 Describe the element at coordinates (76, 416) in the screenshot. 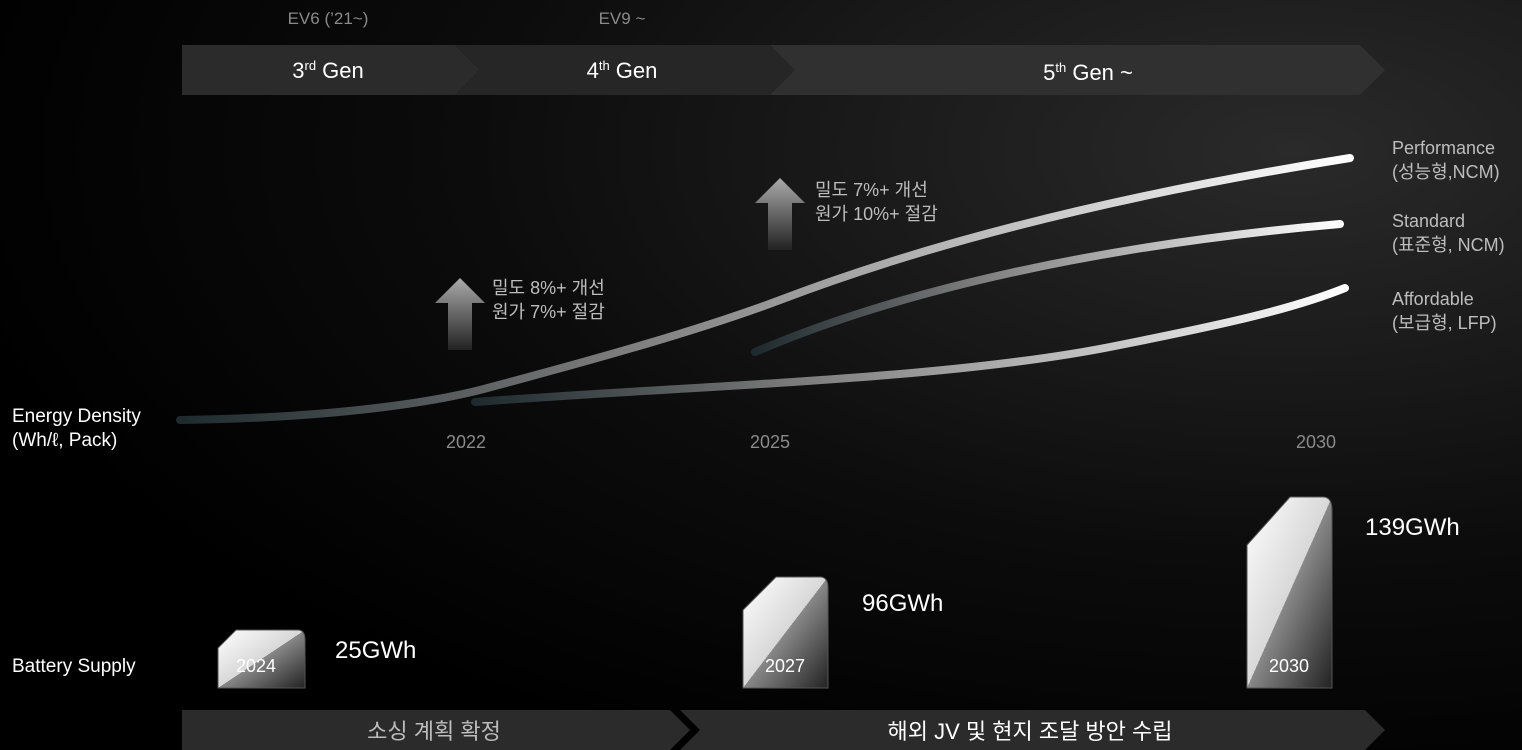

I see `axis-label: Energy Density` at that location.